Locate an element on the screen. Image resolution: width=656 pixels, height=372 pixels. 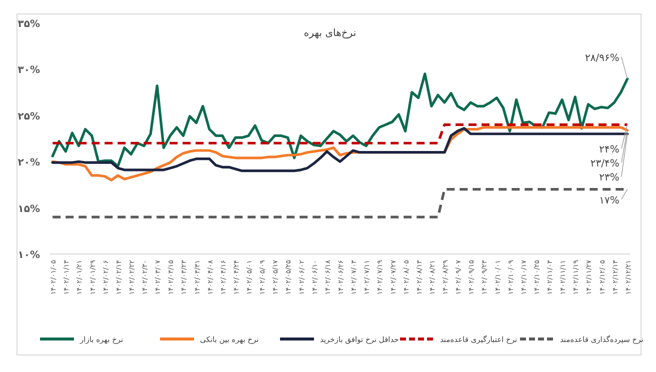
annotation: ۲۸/۹۶% is located at coordinates (602, 58).